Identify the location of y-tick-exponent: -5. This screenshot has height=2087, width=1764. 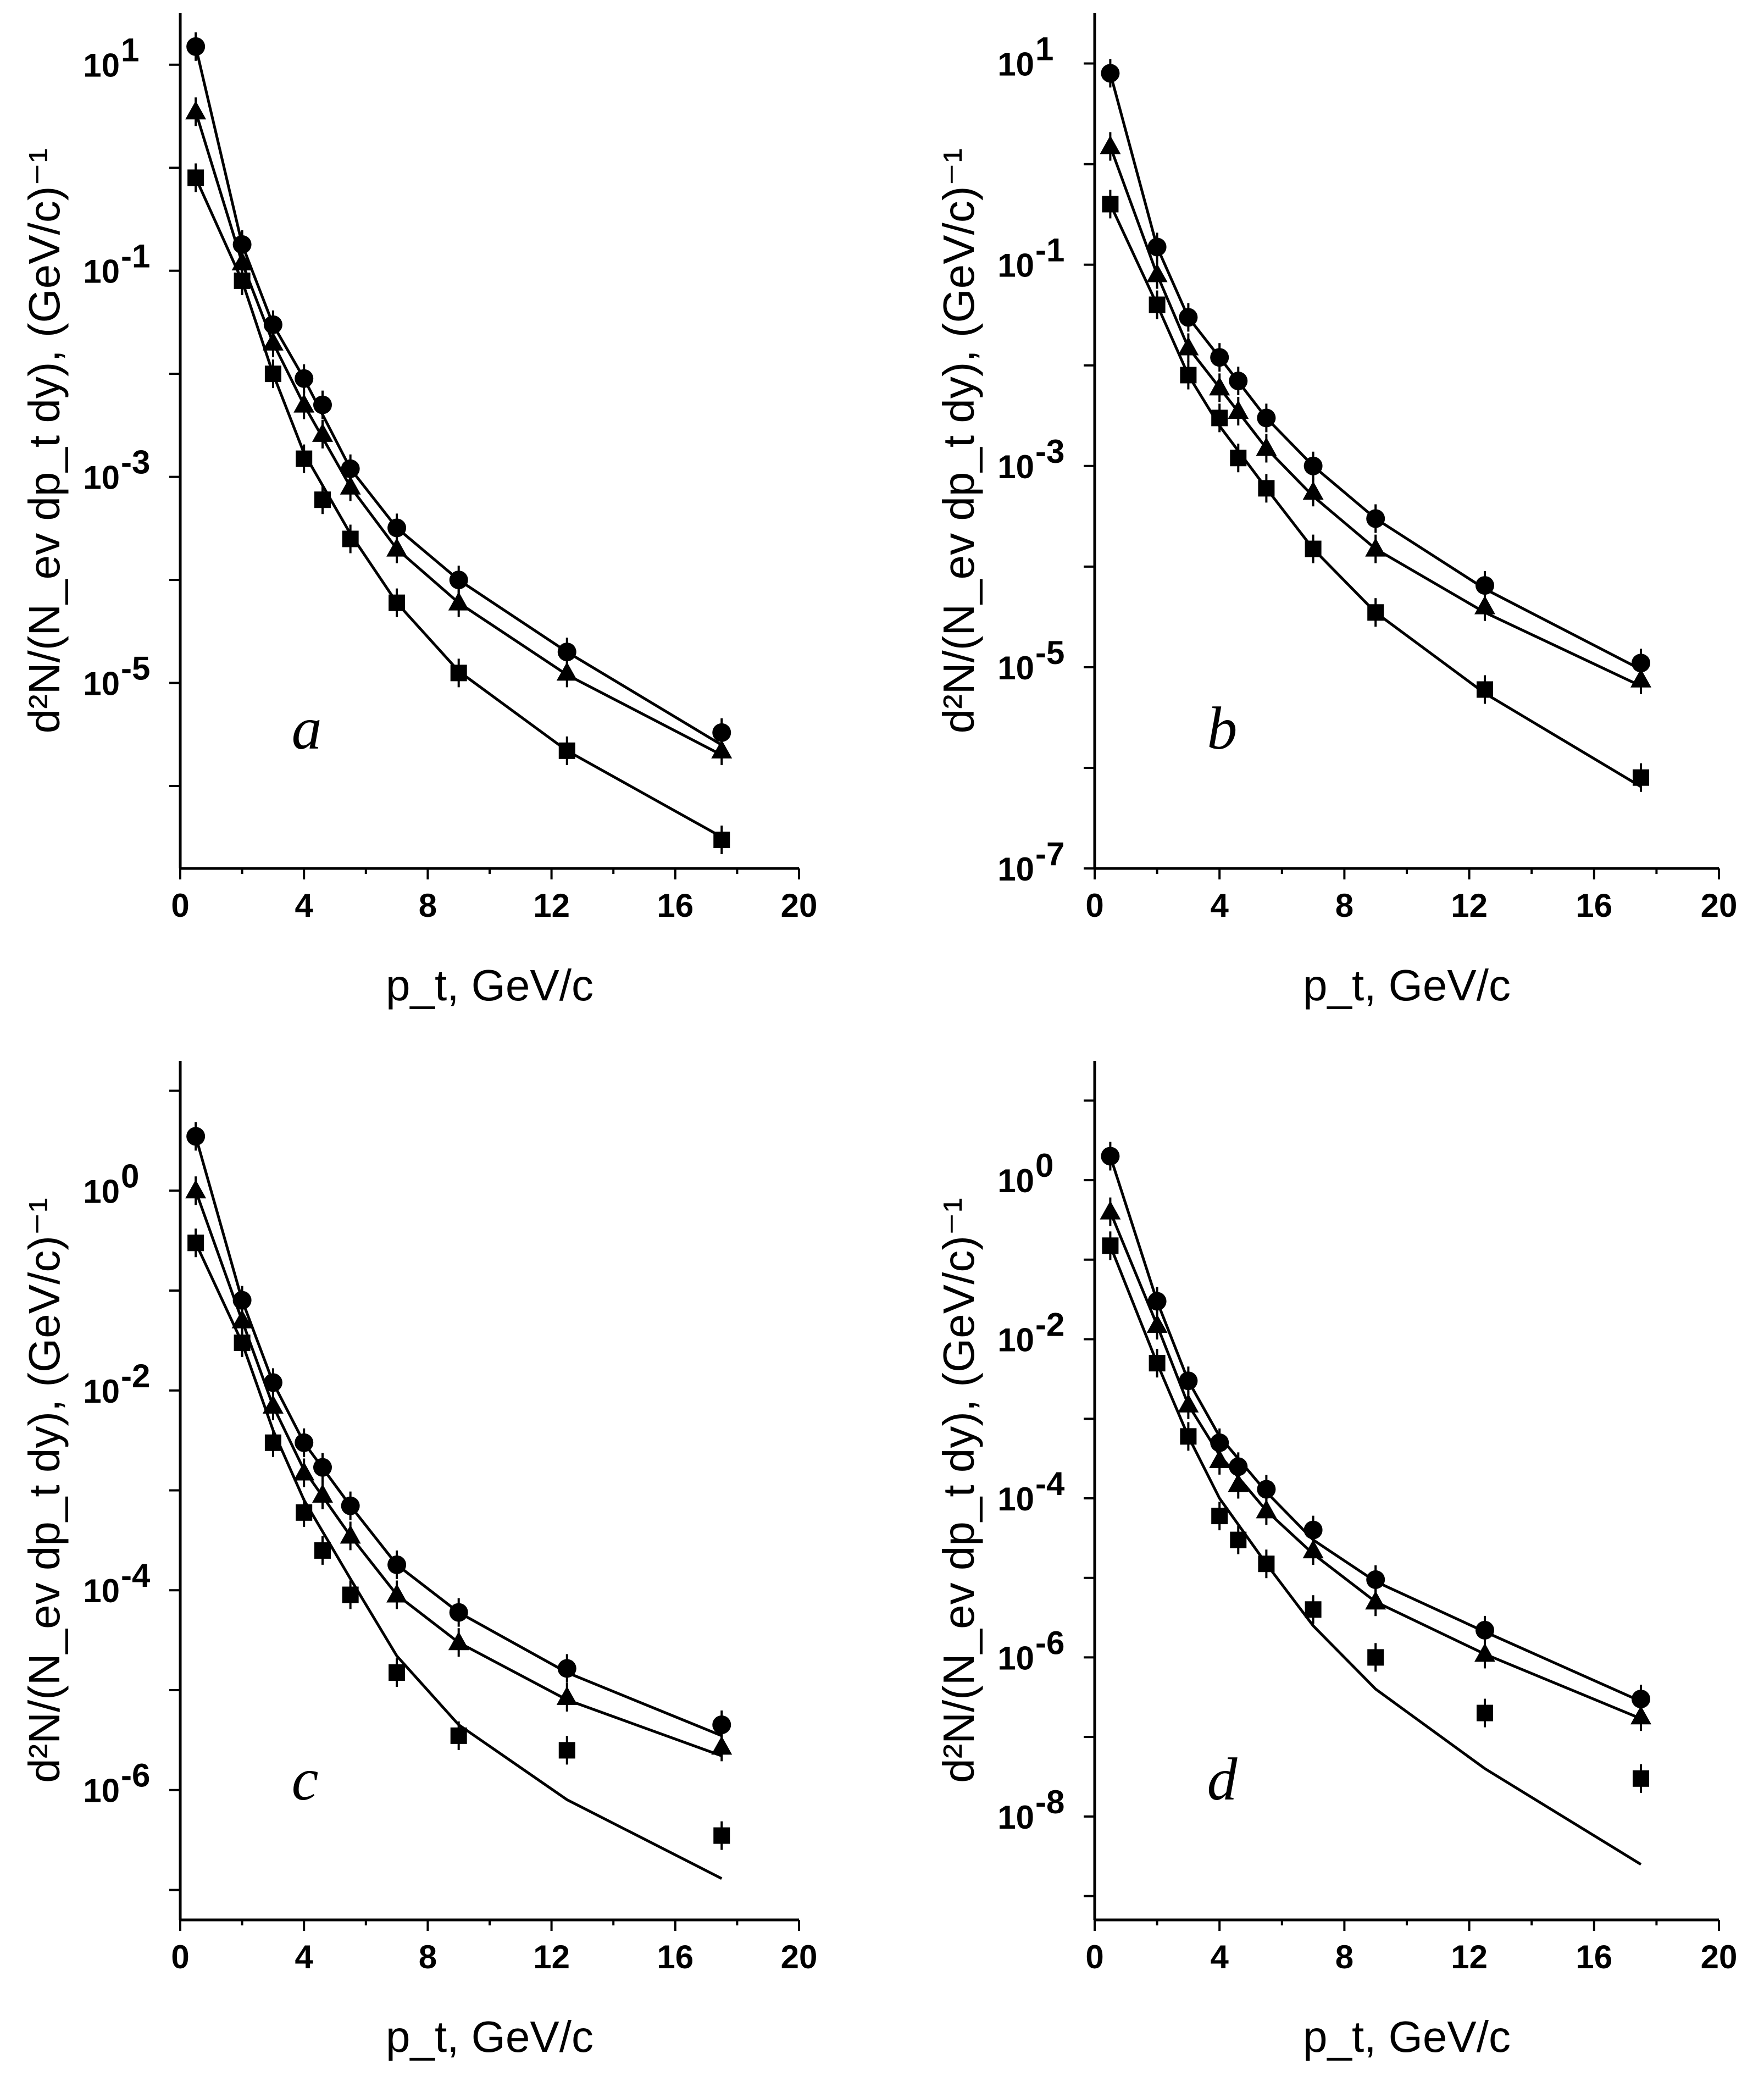
(1049, 652).